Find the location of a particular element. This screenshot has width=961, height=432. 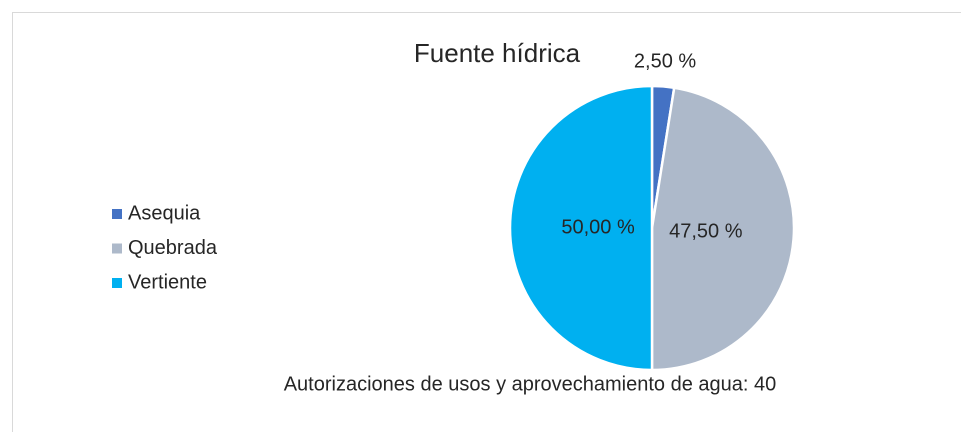

legend-label: Quebrada is located at coordinates (173, 248).